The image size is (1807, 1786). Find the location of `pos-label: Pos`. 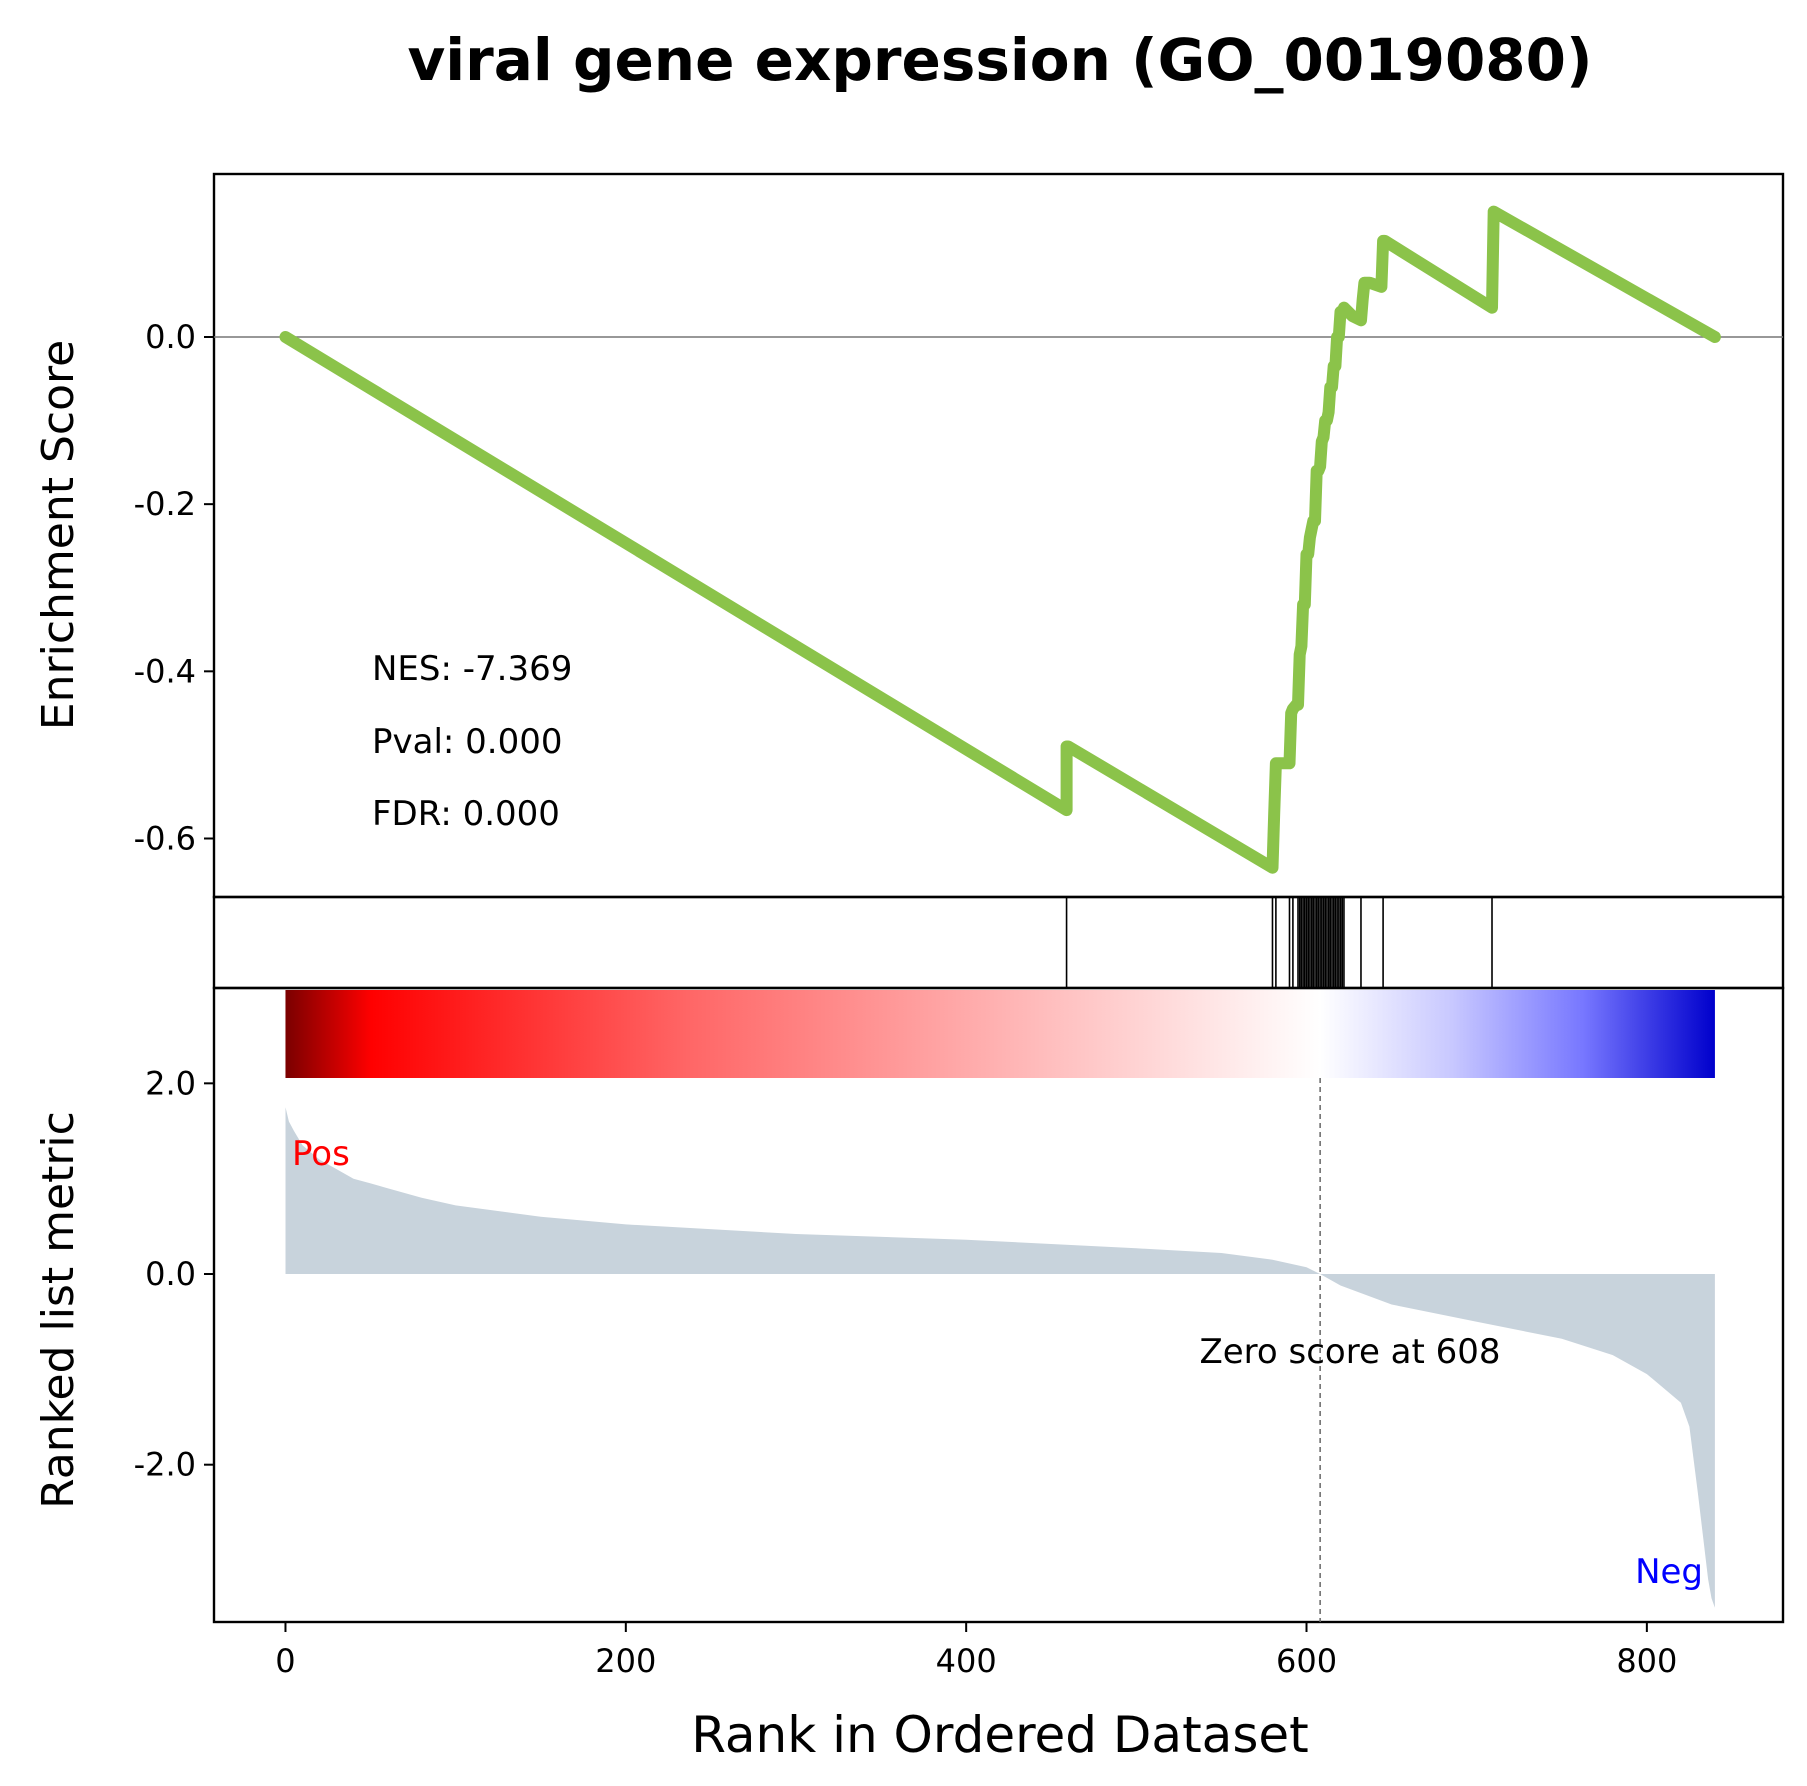

pos-label: Pos is located at coordinates (321, 1154).